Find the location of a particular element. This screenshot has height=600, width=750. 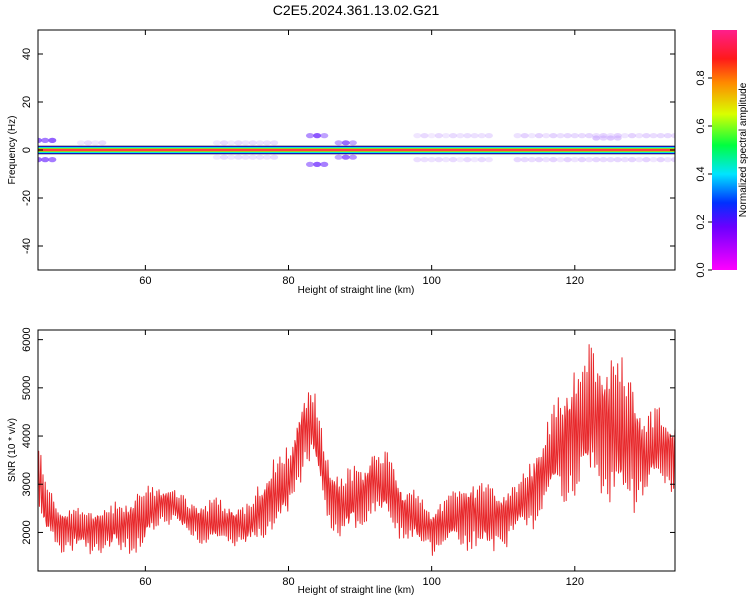

spectrogram-ytick-label: 40 is located at coordinates (27, 54).